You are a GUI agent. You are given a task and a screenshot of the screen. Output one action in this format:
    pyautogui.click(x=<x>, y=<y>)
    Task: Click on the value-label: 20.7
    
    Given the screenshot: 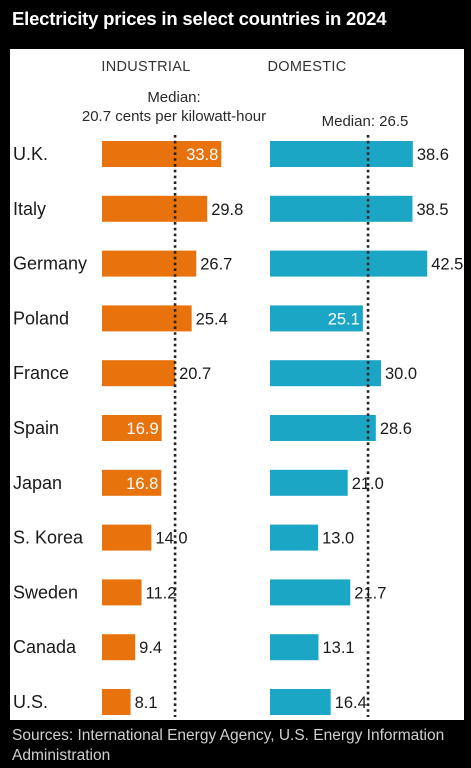 What is the action you would take?
    pyautogui.click(x=195, y=374)
    